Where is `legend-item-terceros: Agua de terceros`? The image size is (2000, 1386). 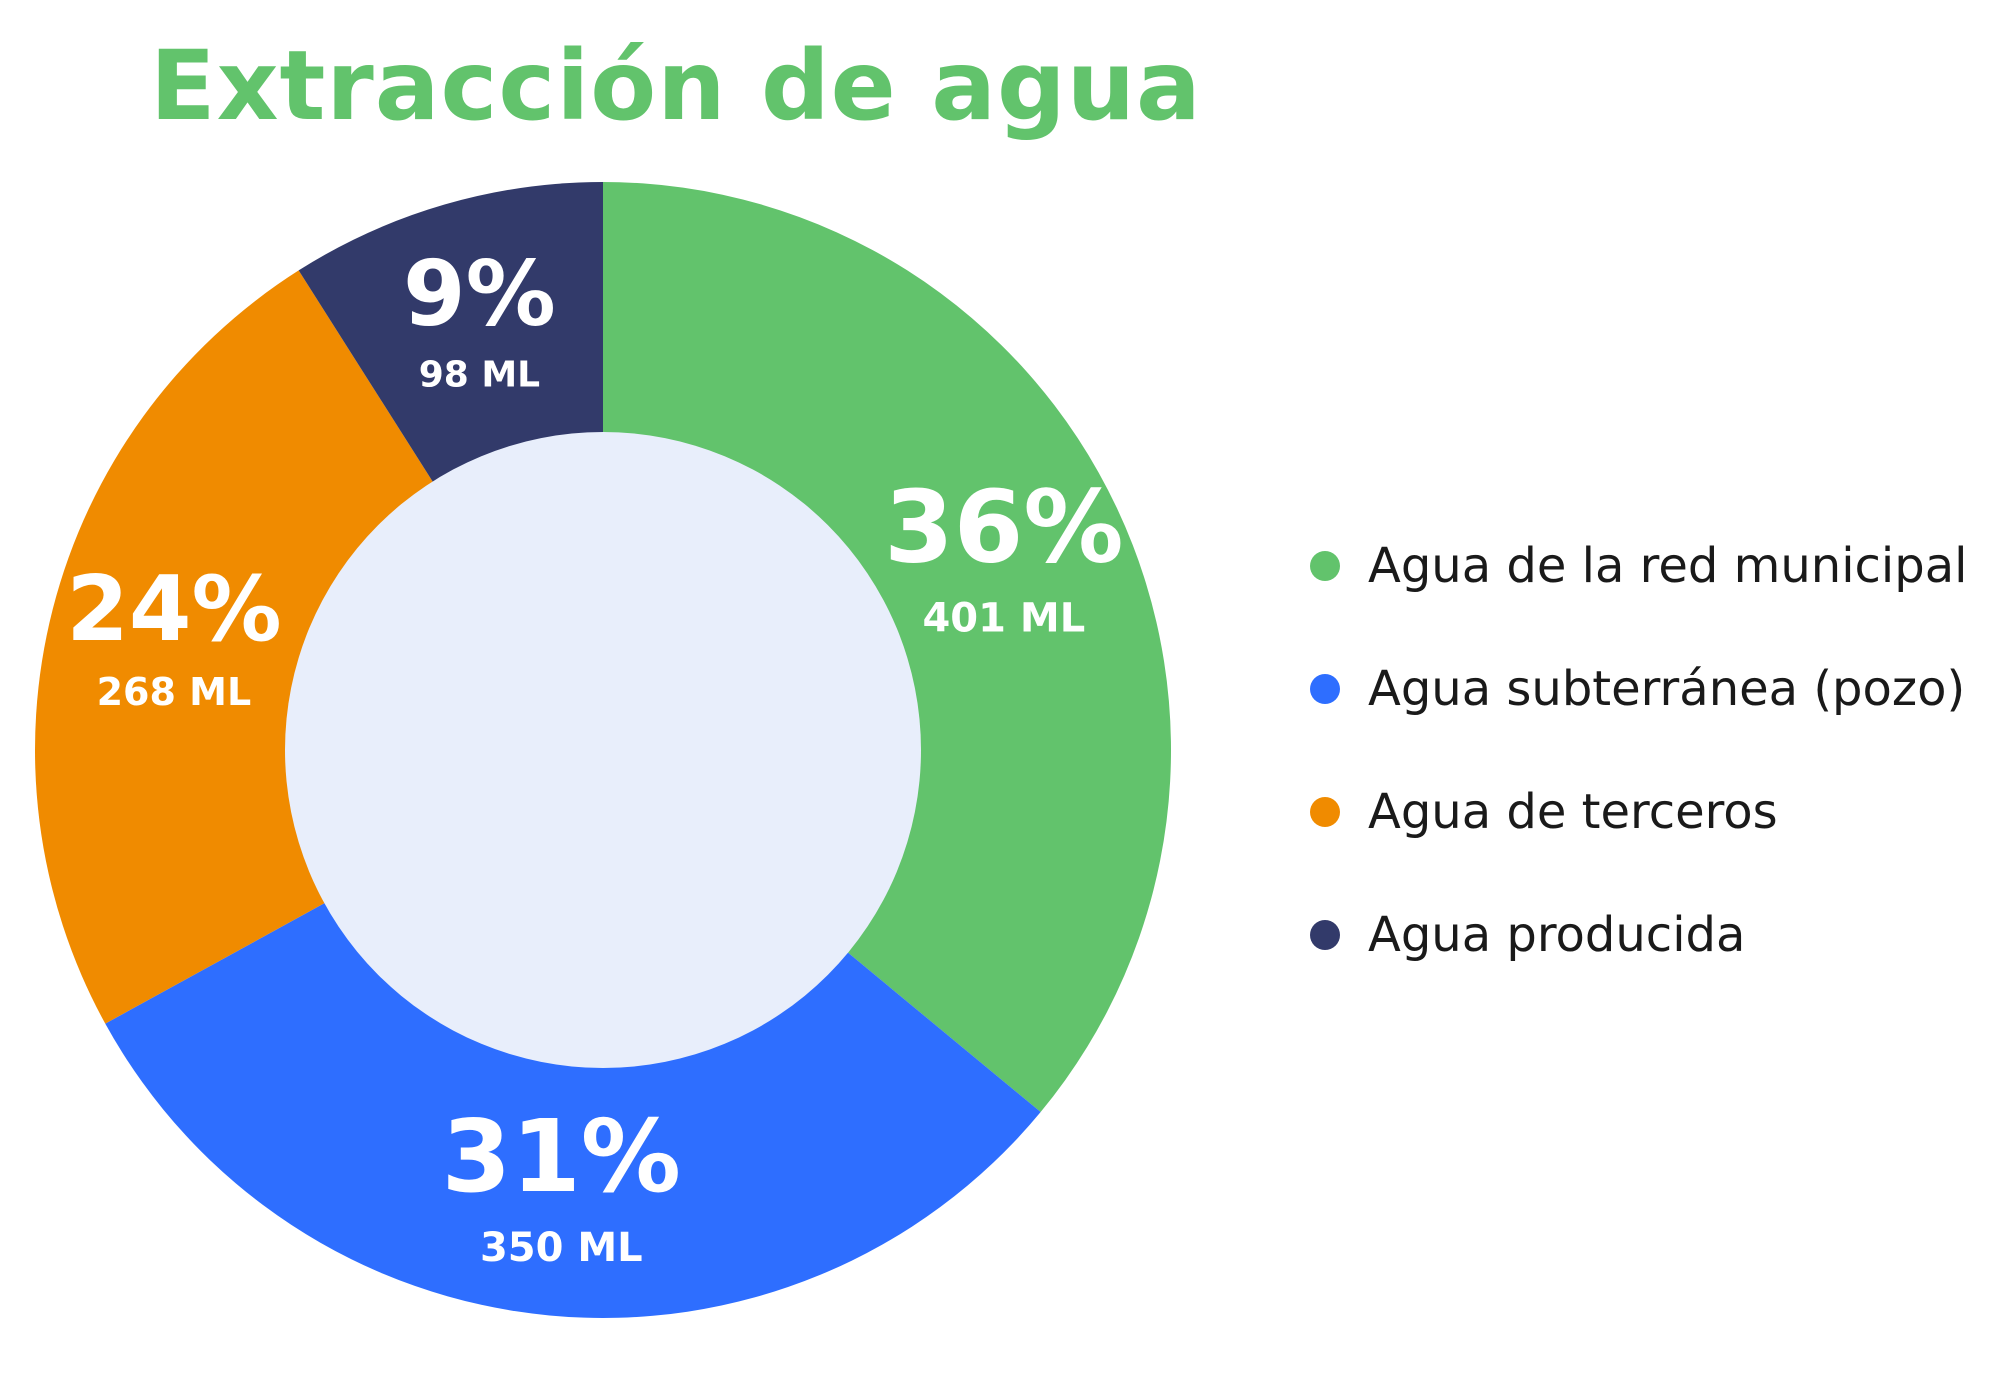
legend-item-terceros: Agua de terceros is located at coordinates (1638, 812).